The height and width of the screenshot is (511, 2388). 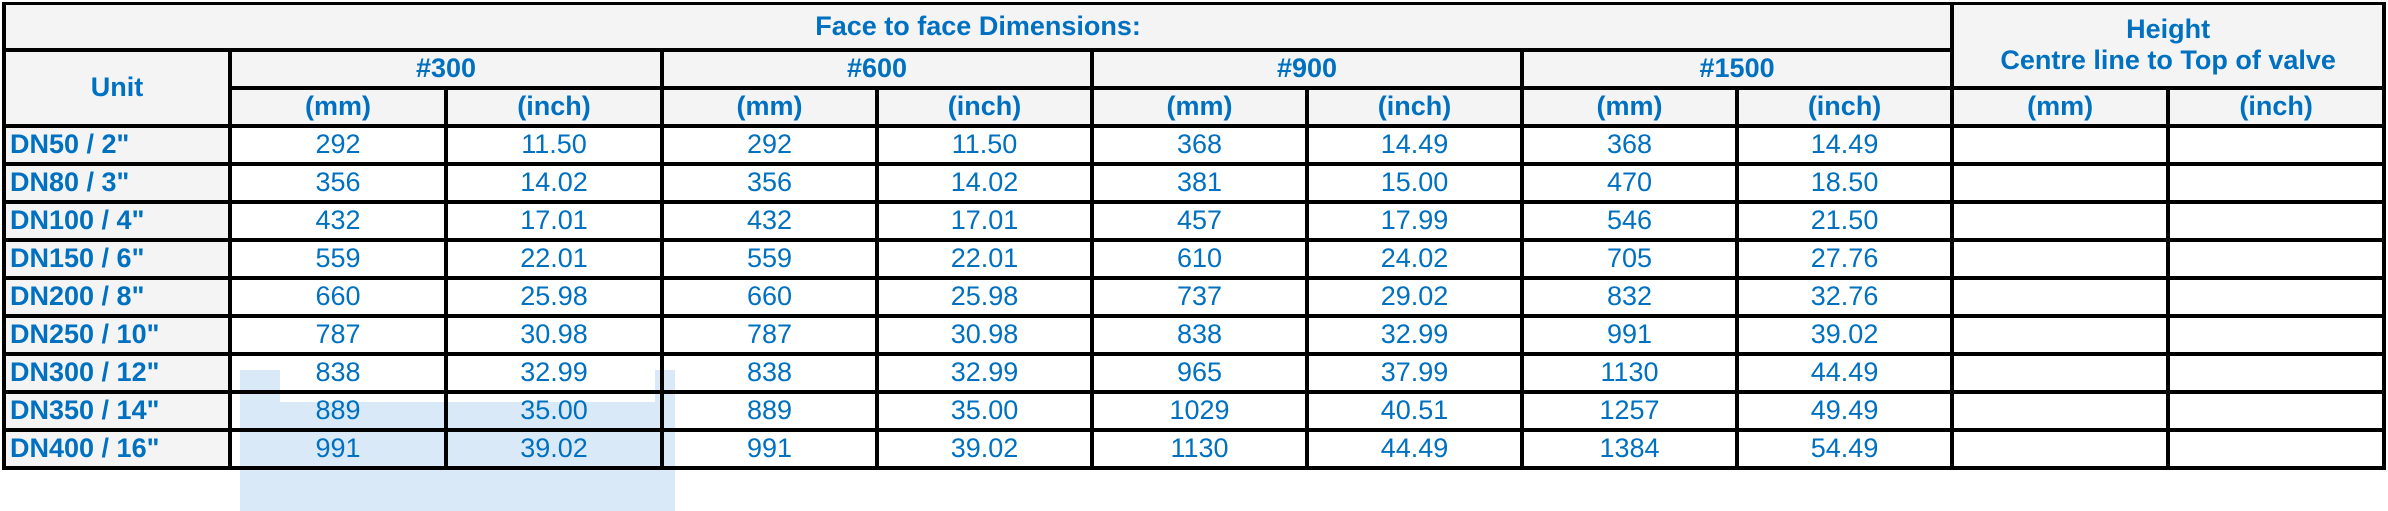 What do you see at coordinates (1629, 220) in the screenshot?
I see `dimension-cell: 546` at bounding box center [1629, 220].